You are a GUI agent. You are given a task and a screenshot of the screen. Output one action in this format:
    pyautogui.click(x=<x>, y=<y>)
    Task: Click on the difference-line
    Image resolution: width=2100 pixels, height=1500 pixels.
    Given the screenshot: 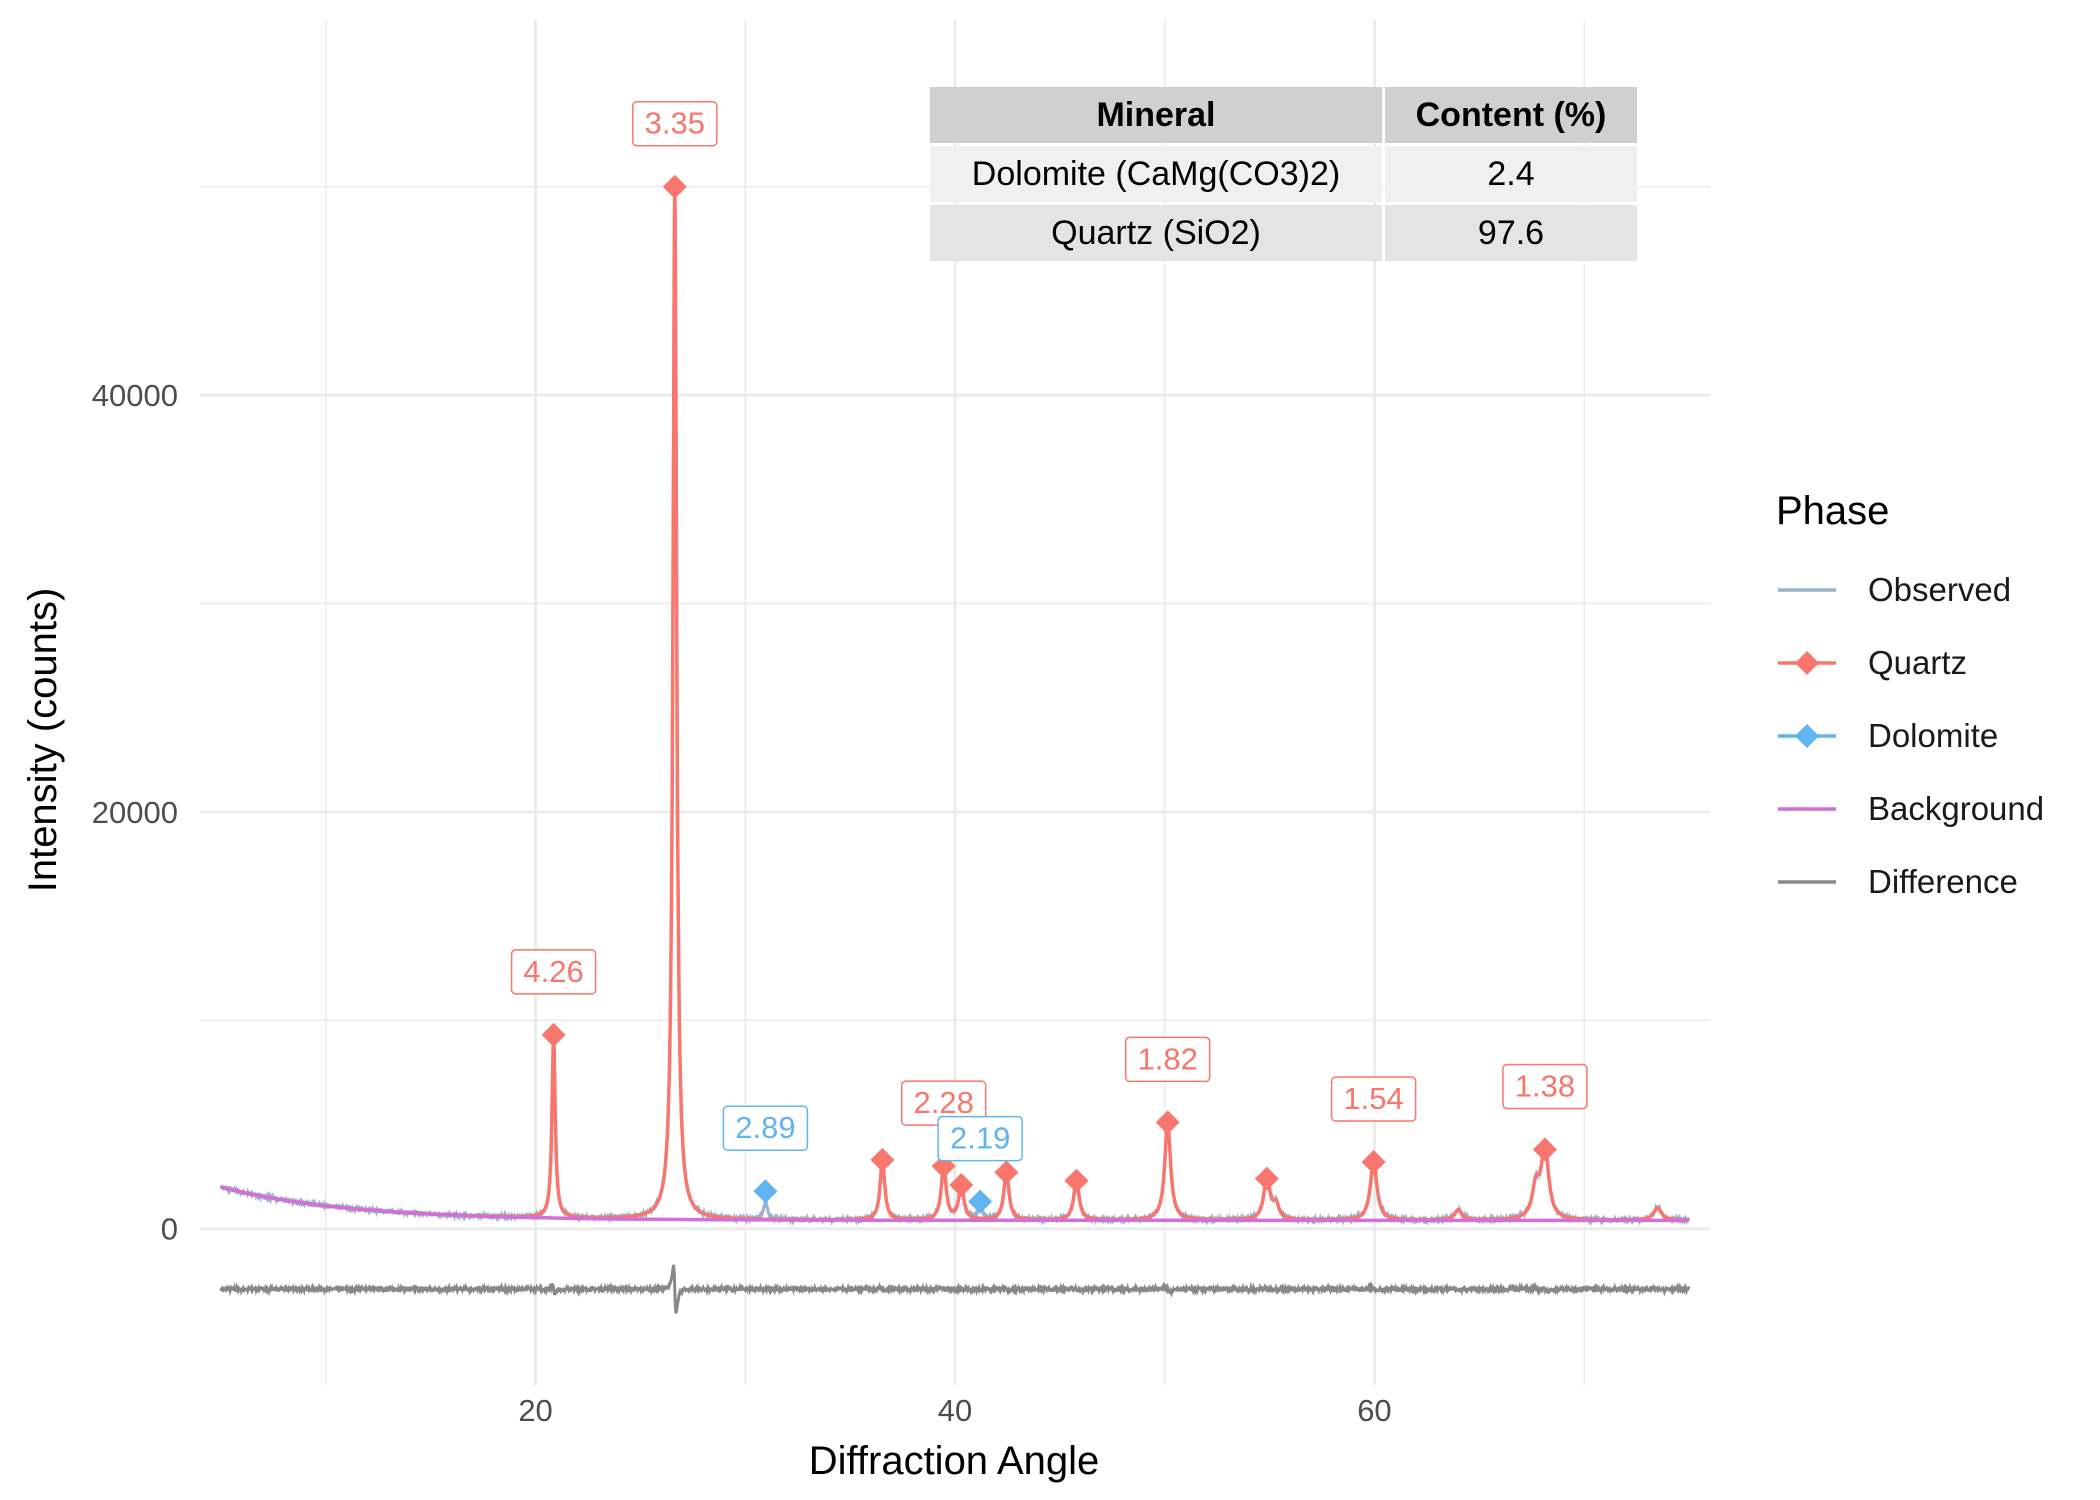 What is the action you would take?
    pyautogui.click(x=955, y=1289)
    